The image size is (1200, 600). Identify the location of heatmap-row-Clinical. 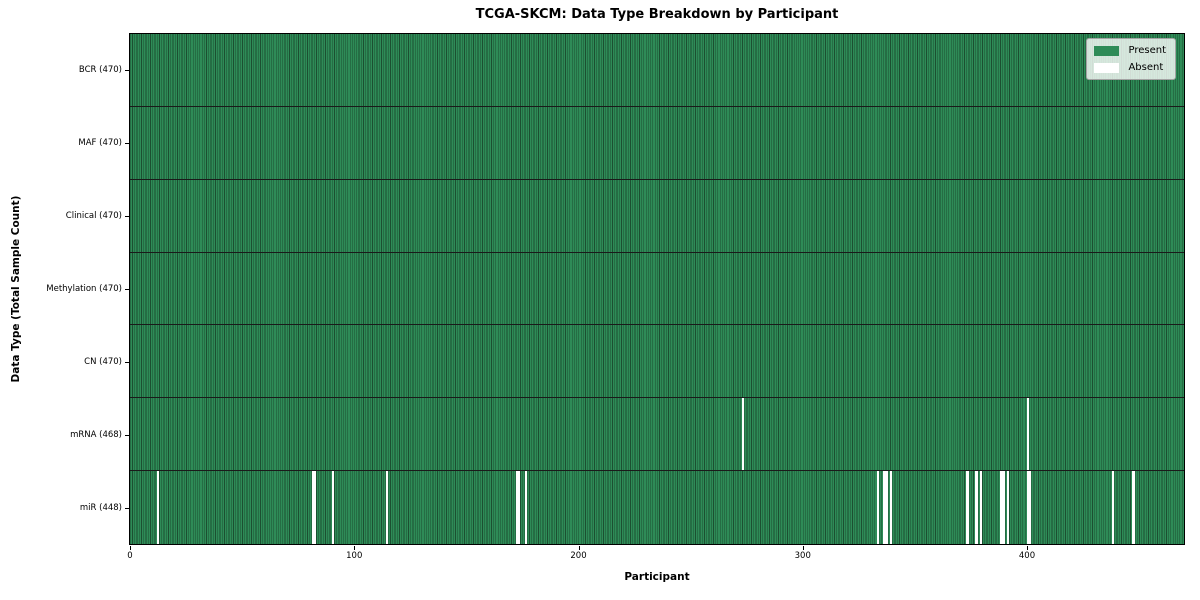
(657, 216).